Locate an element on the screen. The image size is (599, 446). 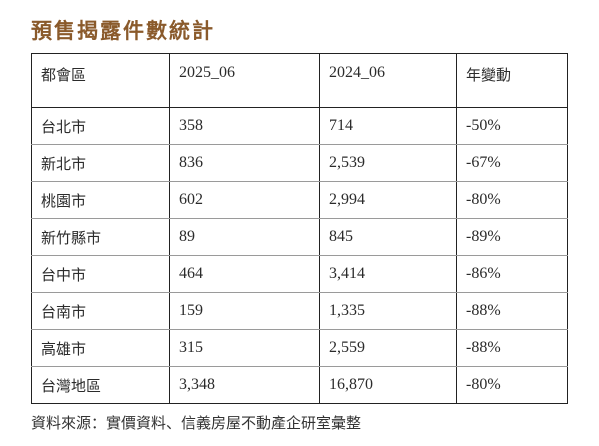
table-row: 台北市 358 714 -50% is located at coordinates (299, 126).